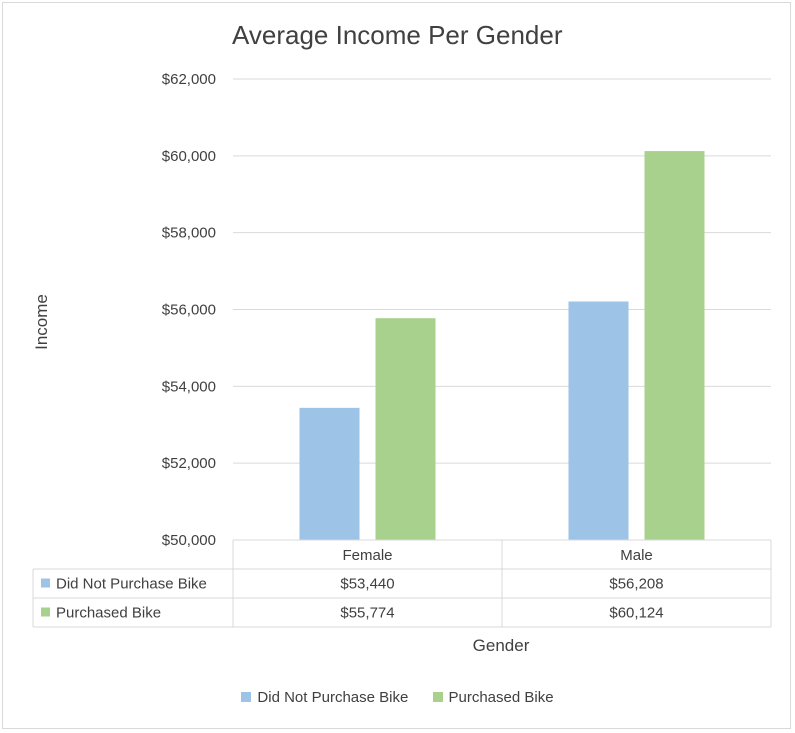  Describe the element at coordinates (333, 697) in the screenshot. I see `legend-label-did-not-purchase: Did Not Purchase Bike` at that location.